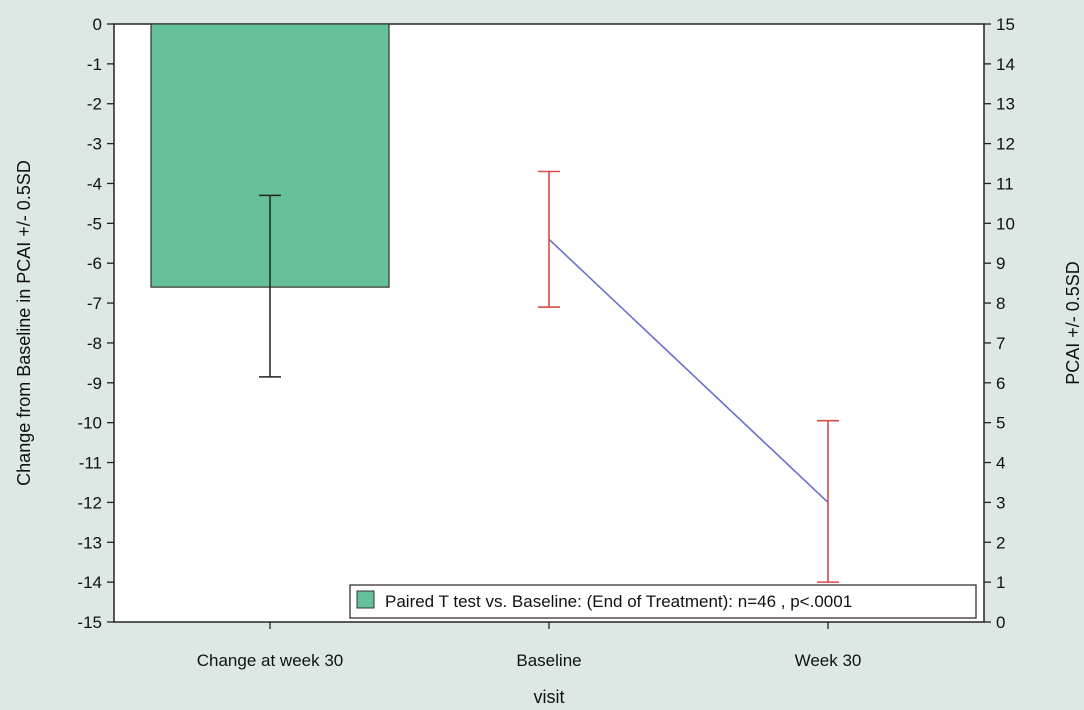  What do you see at coordinates (1000, 622) in the screenshot?
I see `y-right-tick-label: 0` at bounding box center [1000, 622].